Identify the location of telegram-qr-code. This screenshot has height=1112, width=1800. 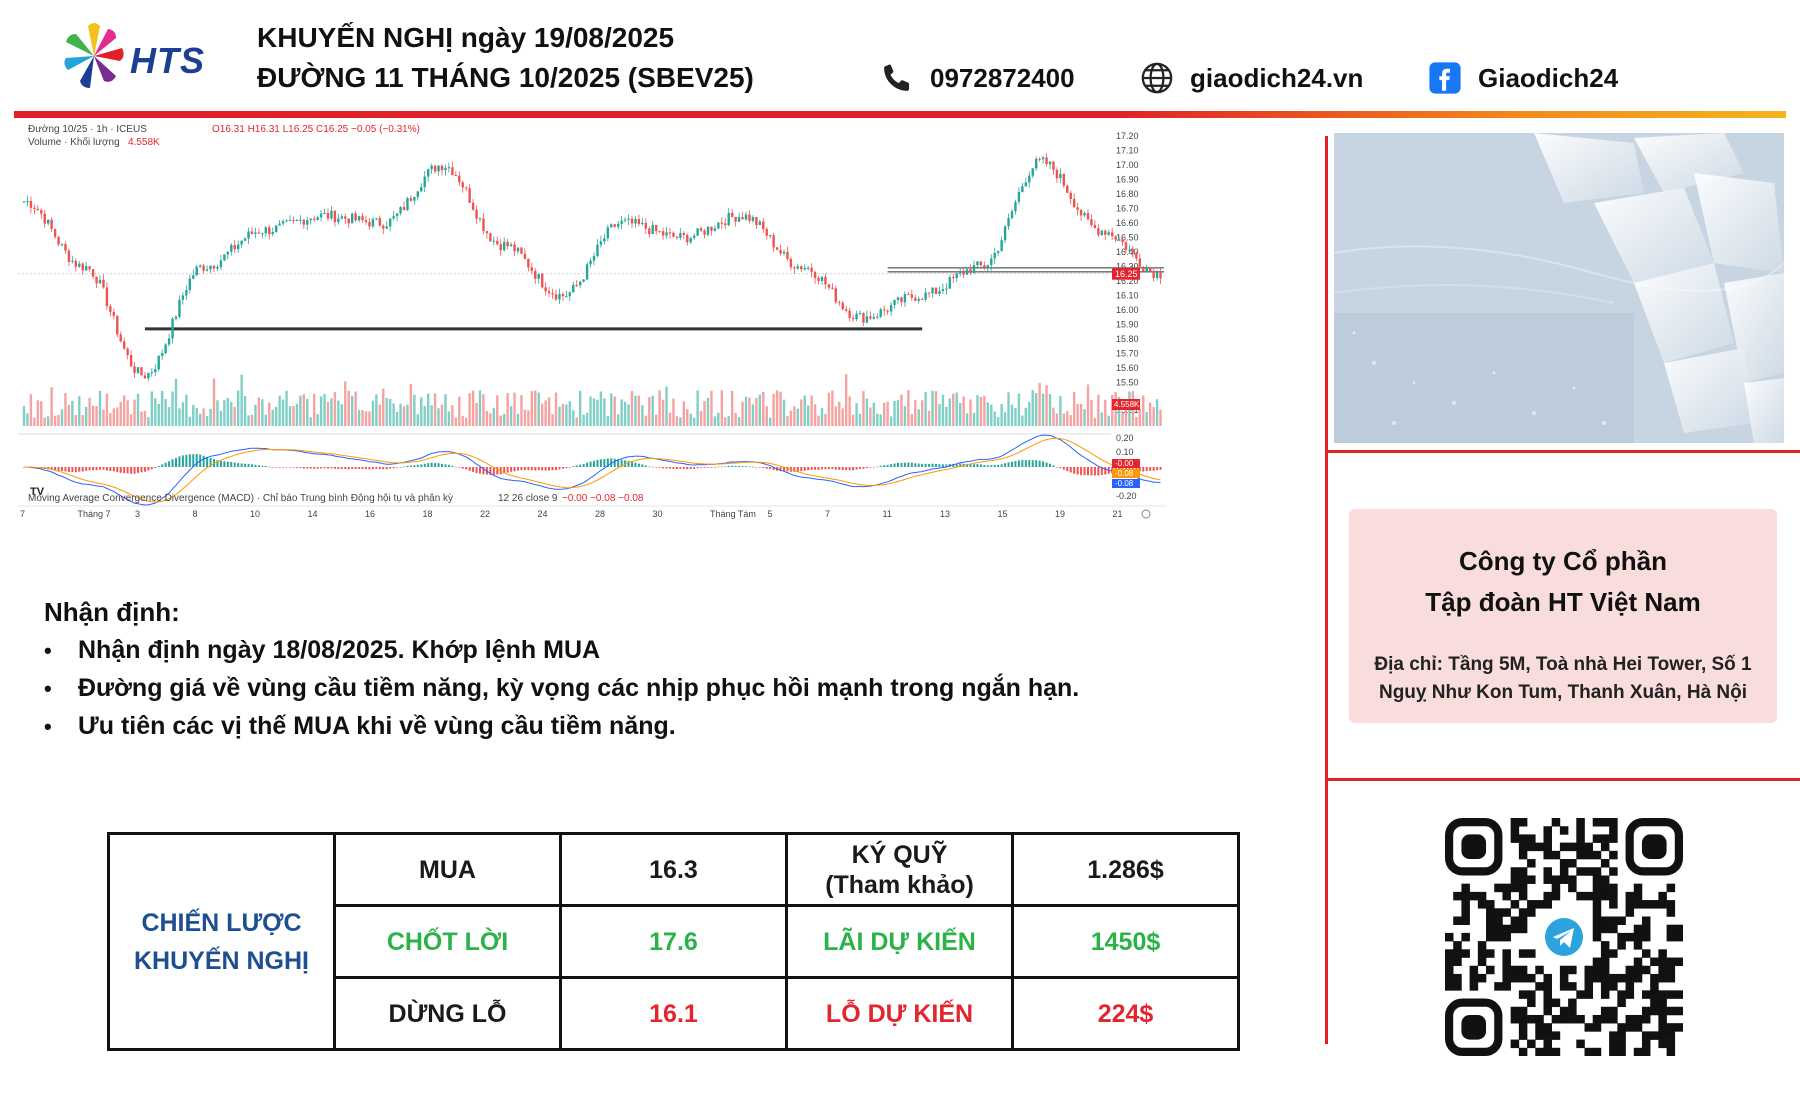
(1564, 937).